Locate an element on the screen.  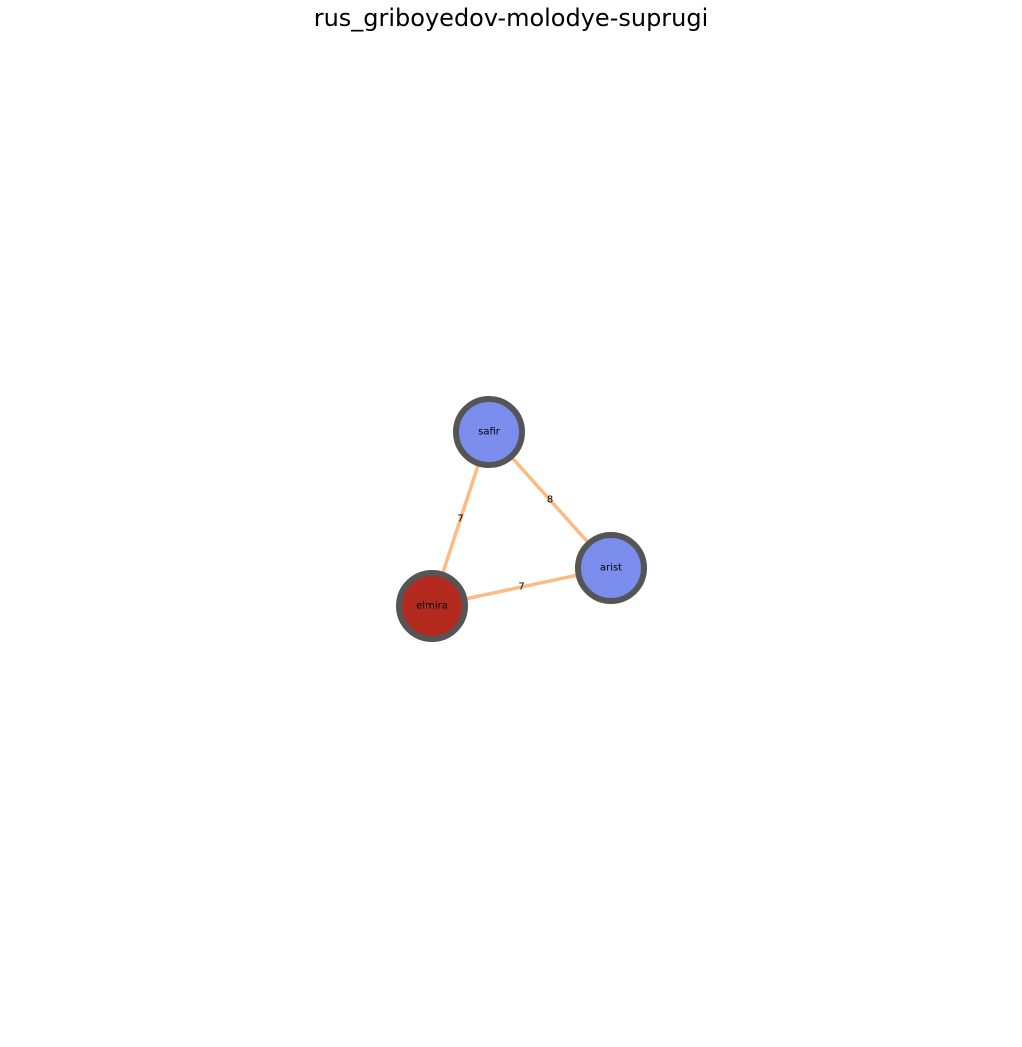
node-arist: arist is located at coordinates (611, 568).